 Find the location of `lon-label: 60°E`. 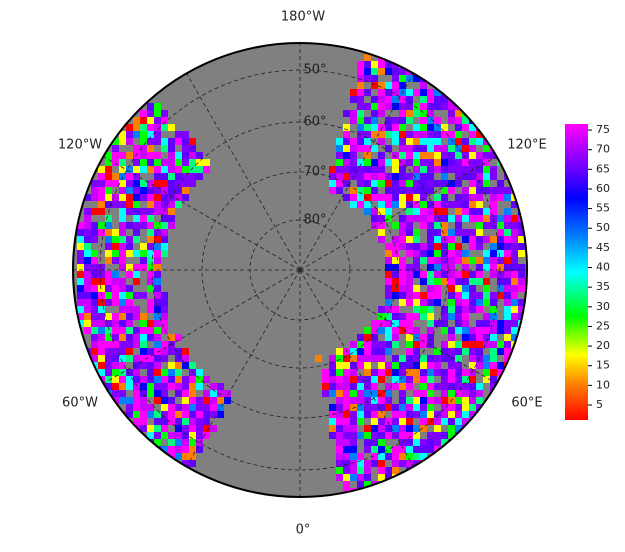

lon-label: 60°E is located at coordinates (526, 403).